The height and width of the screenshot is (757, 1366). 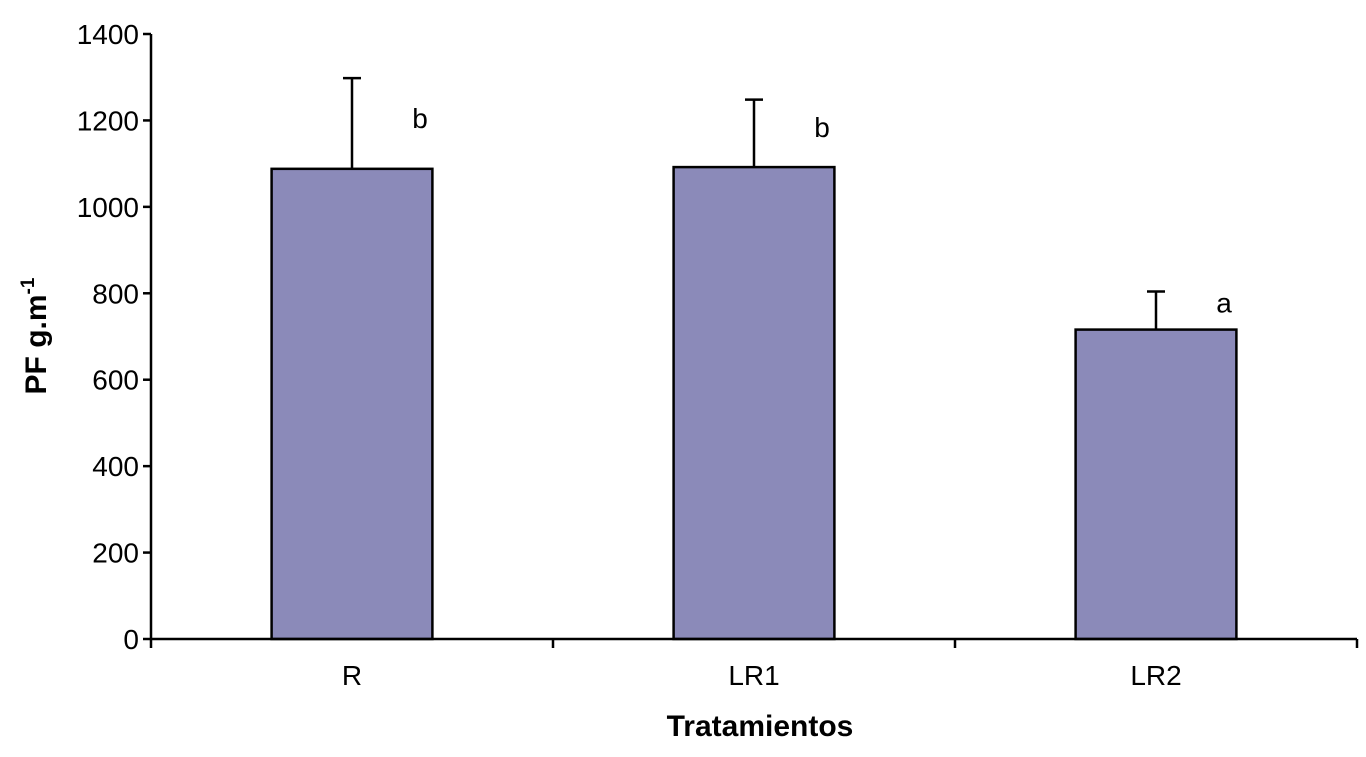 I want to click on significance-letter-r: b, so click(x=420, y=118).